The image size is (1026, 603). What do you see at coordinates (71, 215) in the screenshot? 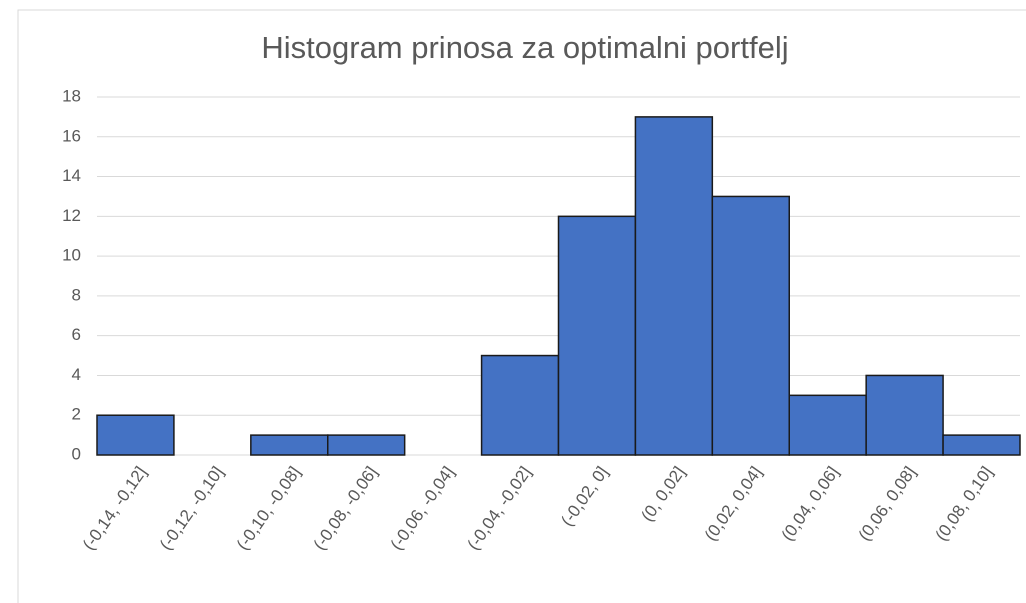
I see `y-tick-label: 12` at bounding box center [71, 215].